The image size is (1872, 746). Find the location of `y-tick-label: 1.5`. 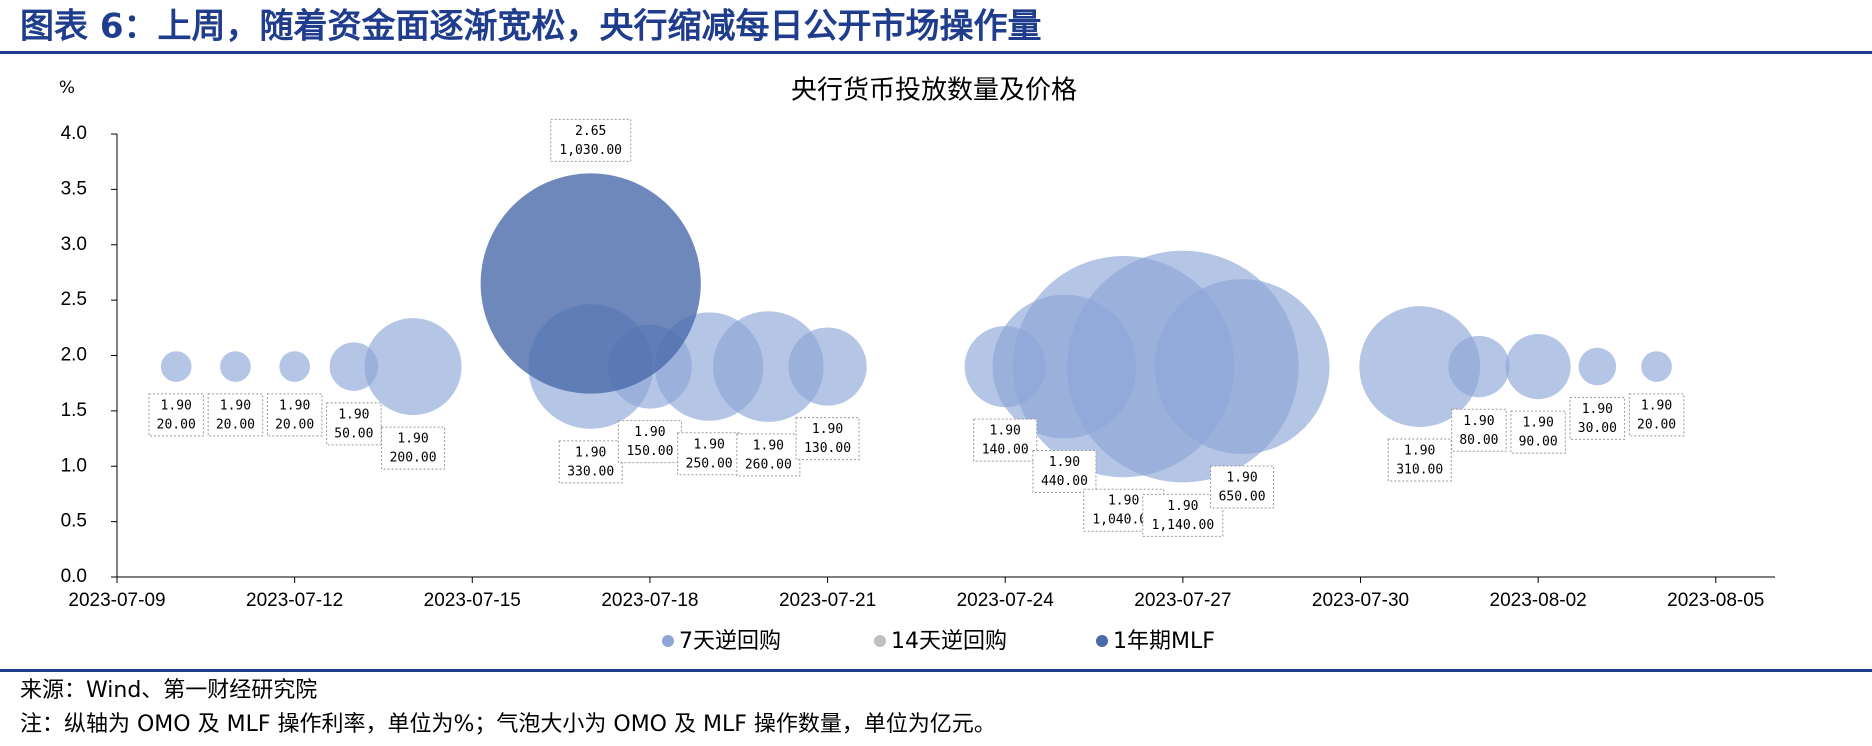

y-tick-label: 1.5 is located at coordinates (74, 410).